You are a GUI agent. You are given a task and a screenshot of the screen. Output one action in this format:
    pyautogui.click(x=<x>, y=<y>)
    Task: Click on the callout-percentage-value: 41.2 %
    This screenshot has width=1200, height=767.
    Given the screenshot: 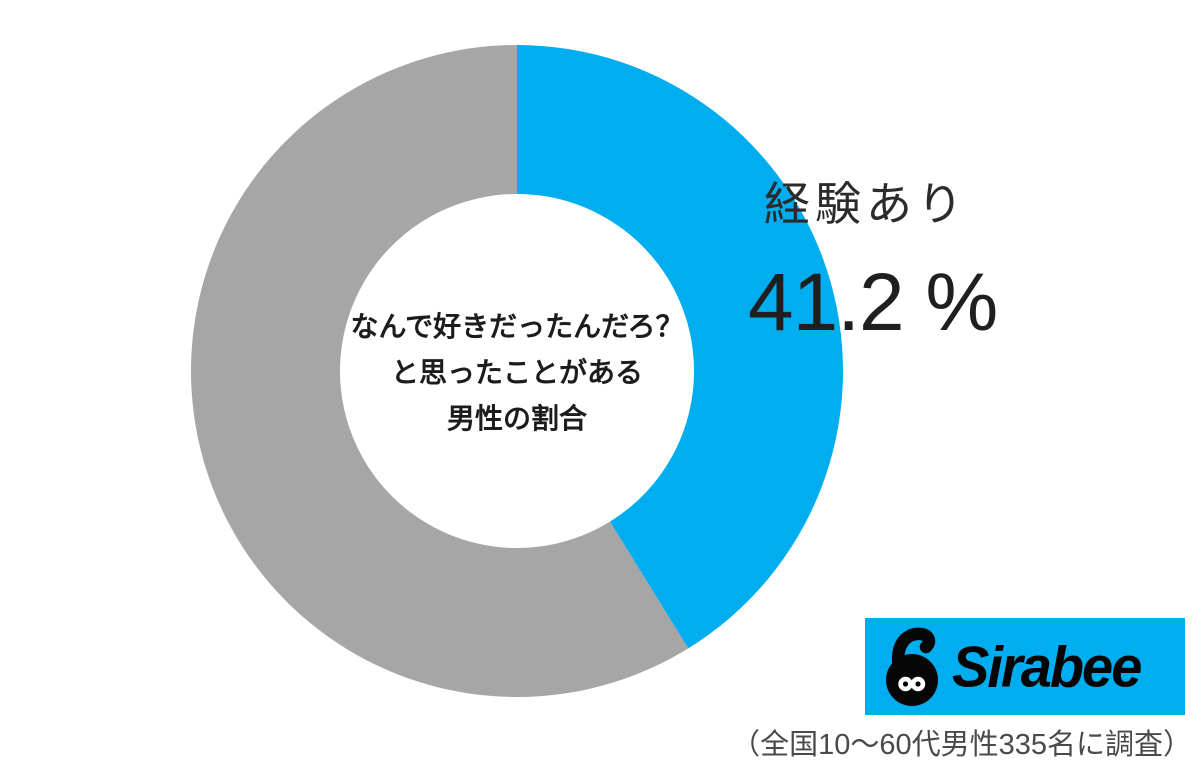 What is the action you would take?
    pyautogui.click(x=873, y=302)
    